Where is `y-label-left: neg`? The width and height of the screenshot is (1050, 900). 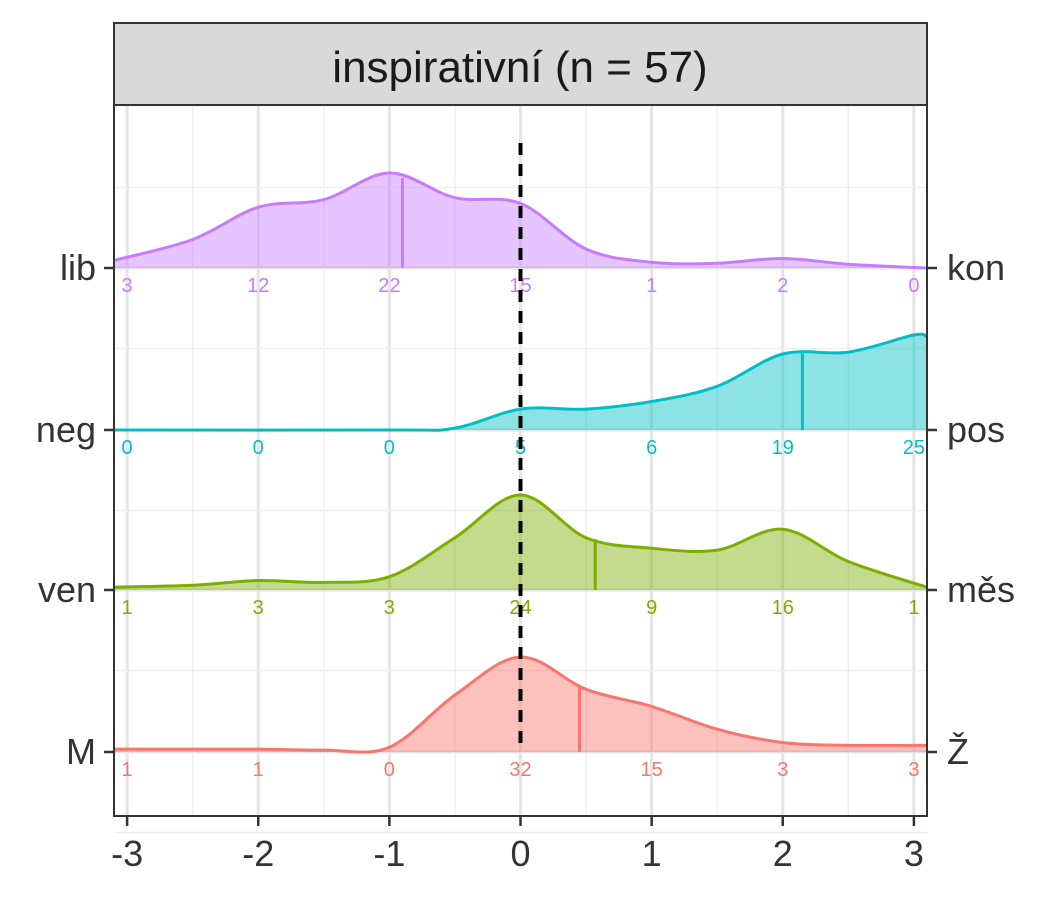
y-label-left: neg is located at coordinates (66, 429).